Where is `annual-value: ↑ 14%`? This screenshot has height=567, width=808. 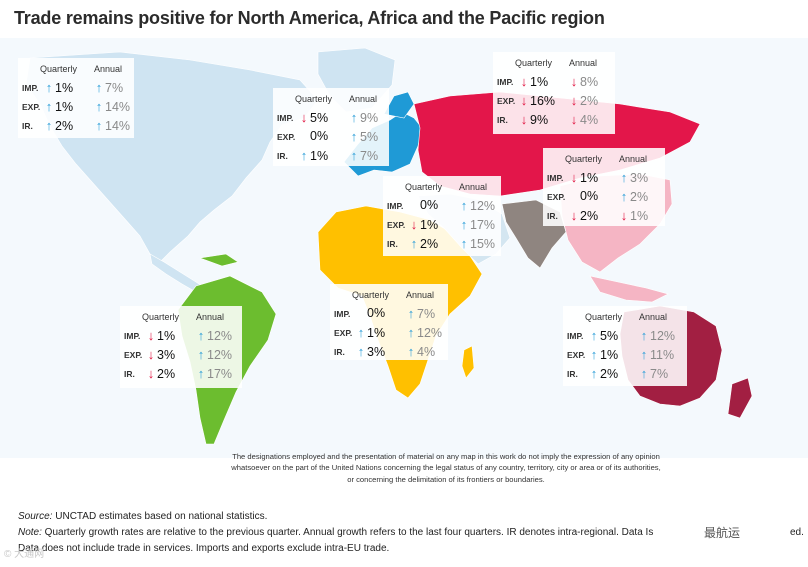
annual-value: ↑ 14% is located at coordinates (112, 106).